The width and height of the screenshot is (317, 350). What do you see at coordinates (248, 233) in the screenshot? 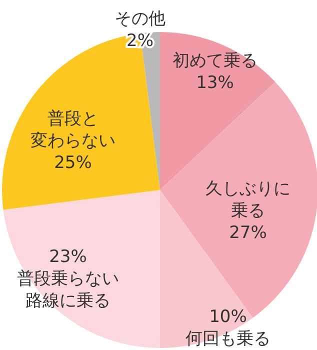
I see `data-label: 27%` at bounding box center [248, 233].